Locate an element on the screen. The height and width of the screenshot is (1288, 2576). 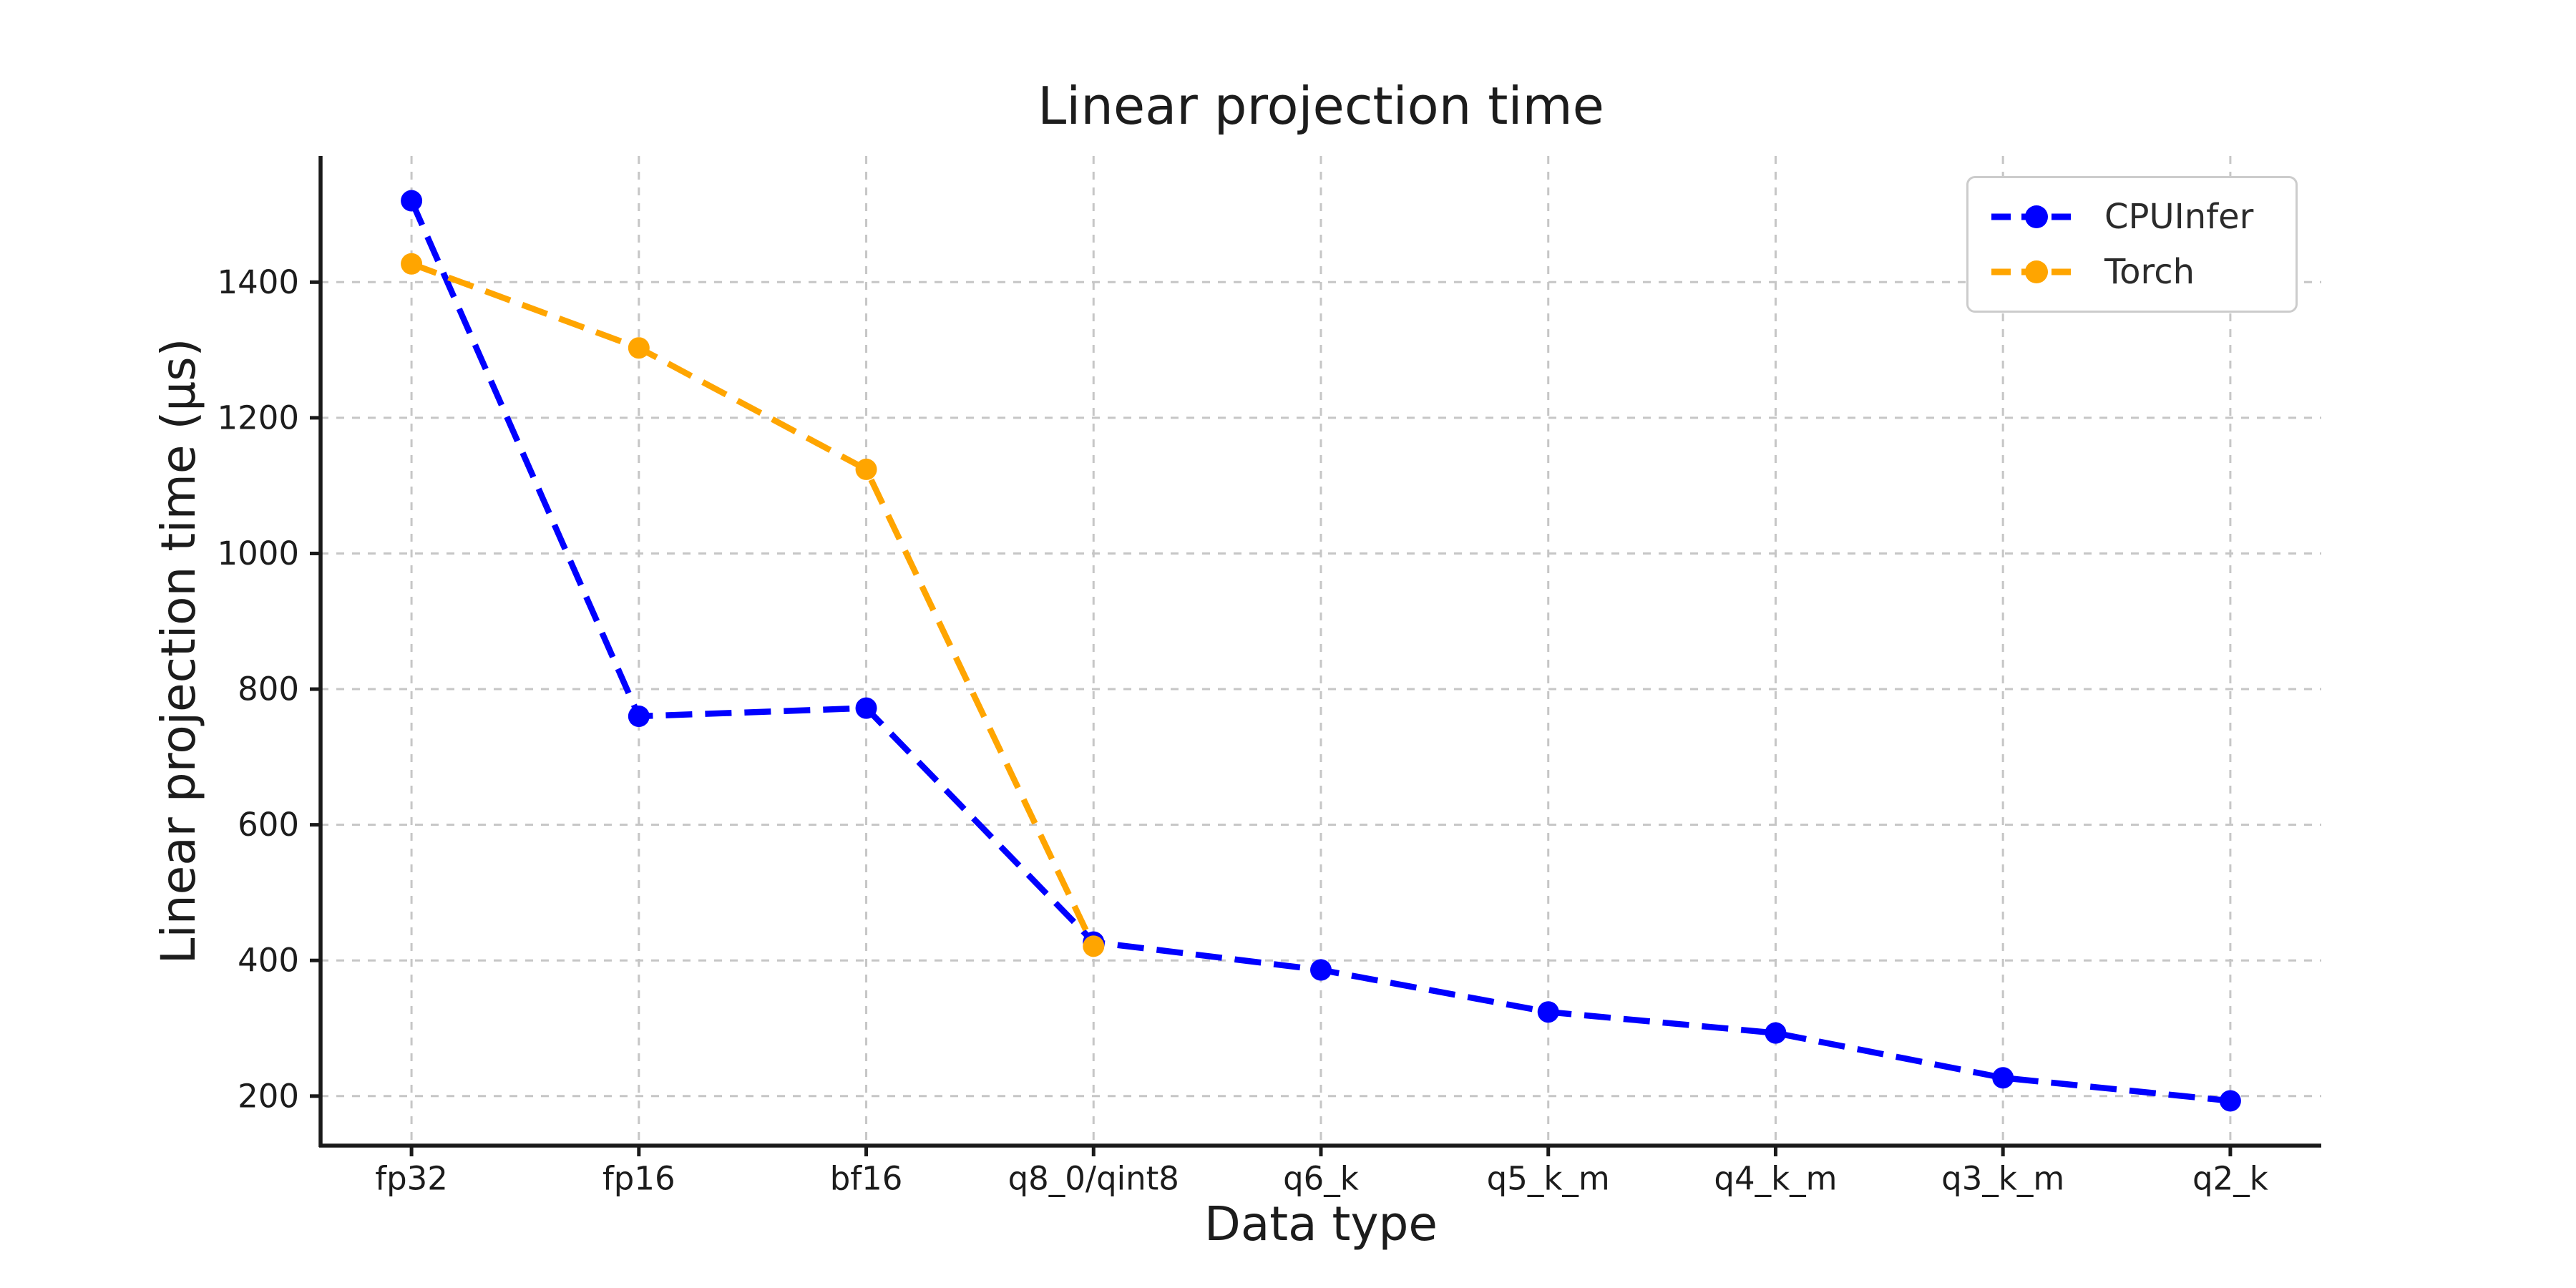
legend: CPUInfer Torch is located at coordinates (2132, 244).